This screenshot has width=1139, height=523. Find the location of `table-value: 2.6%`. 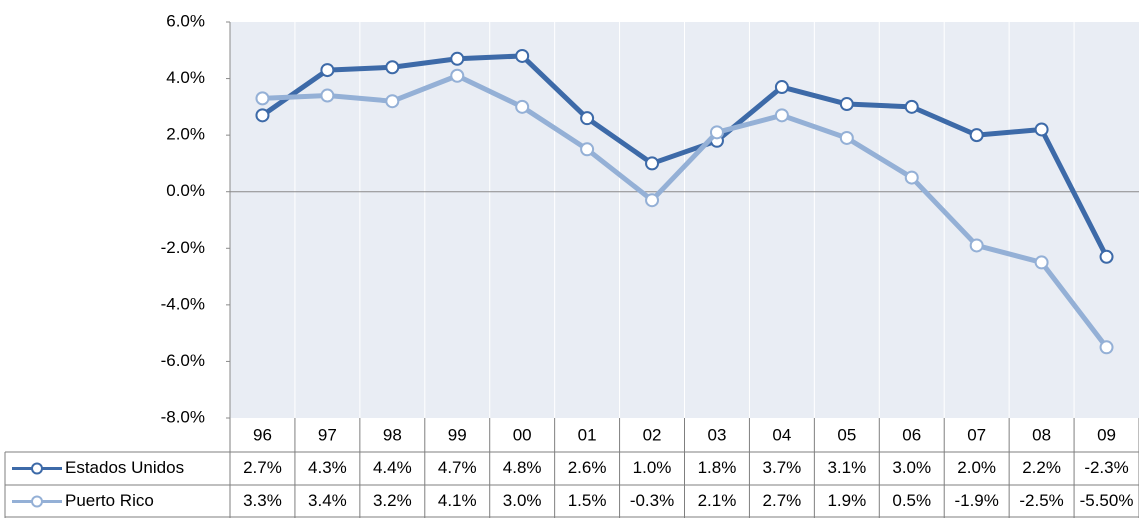

table-value: 2.6% is located at coordinates (587, 467).